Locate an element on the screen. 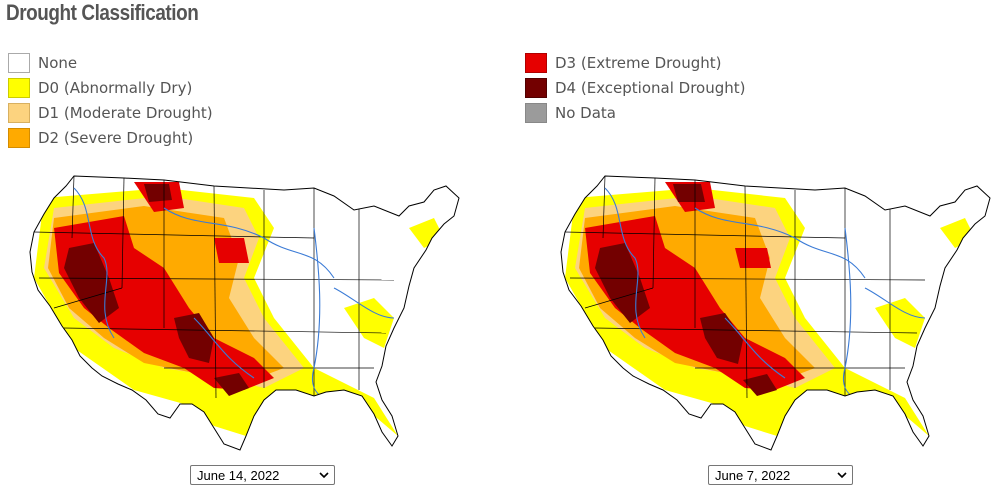  date-select-value: June 7, 2022 is located at coordinates (753, 475).